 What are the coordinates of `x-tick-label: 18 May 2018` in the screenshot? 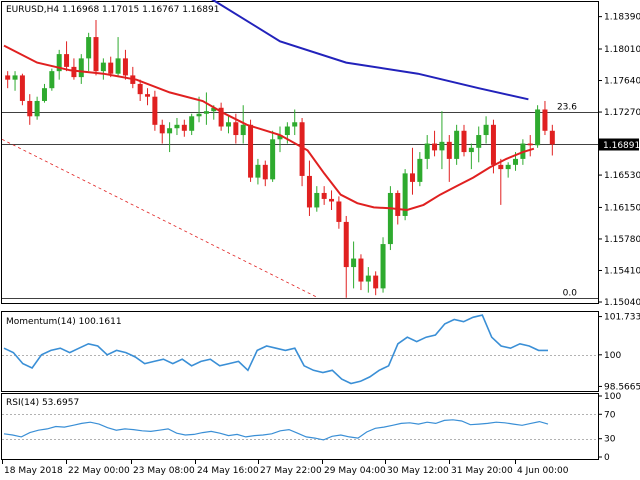 It's located at (33, 471).